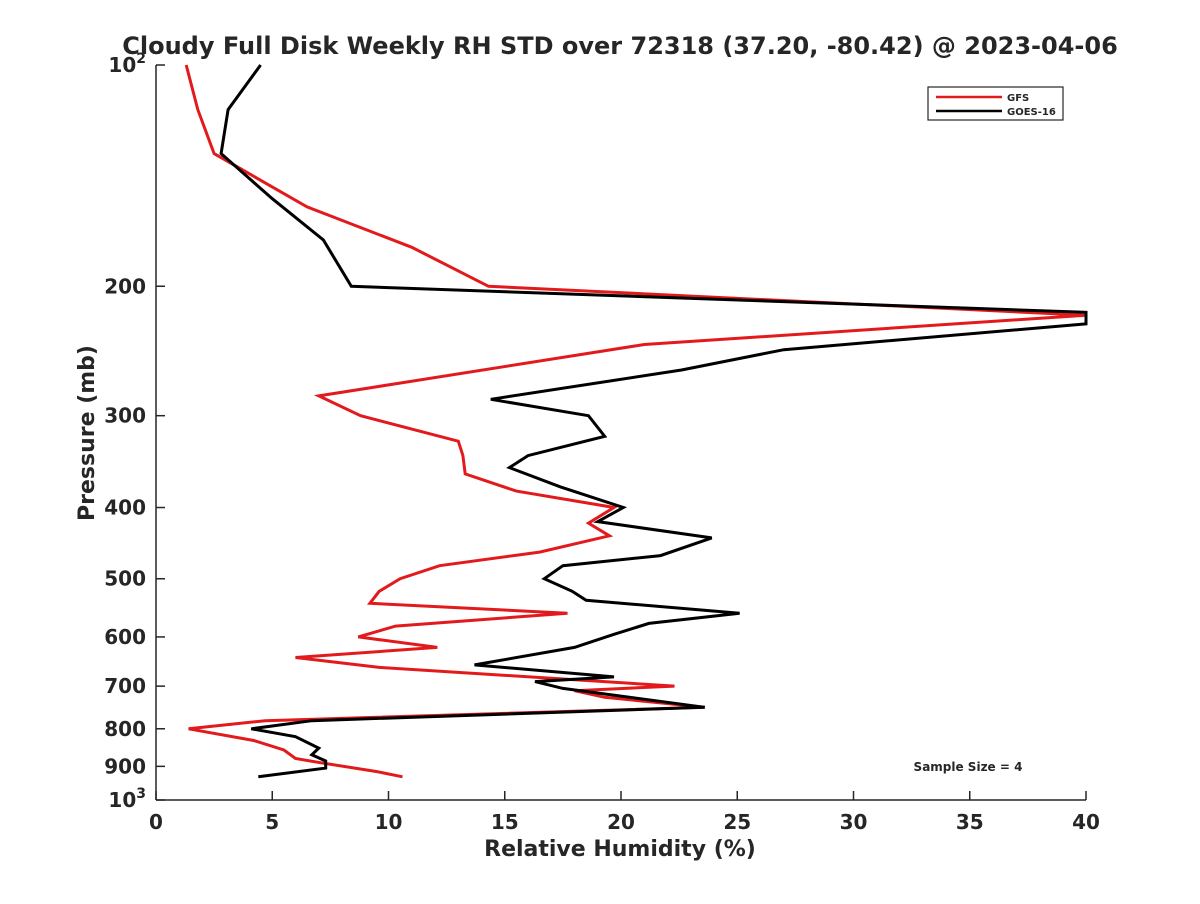  I want to click on y-tick-label: 800, so click(125, 729).